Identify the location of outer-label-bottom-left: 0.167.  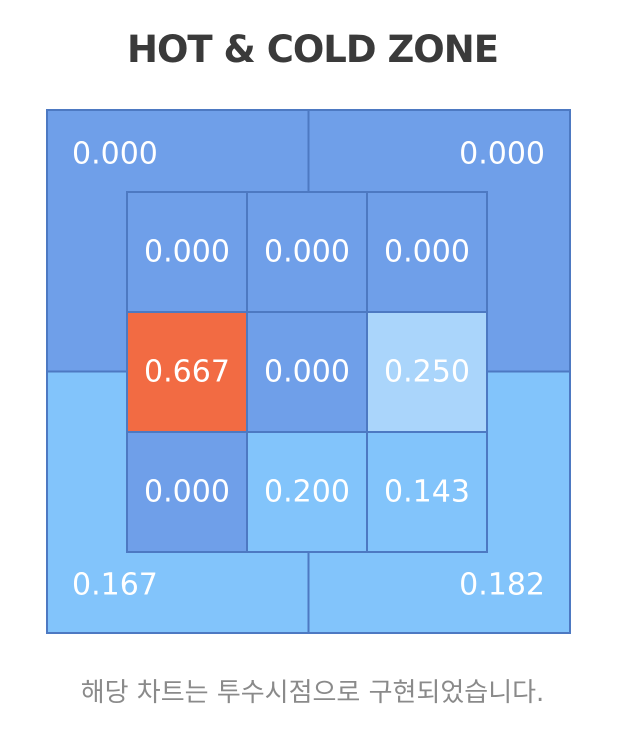
(115, 585).